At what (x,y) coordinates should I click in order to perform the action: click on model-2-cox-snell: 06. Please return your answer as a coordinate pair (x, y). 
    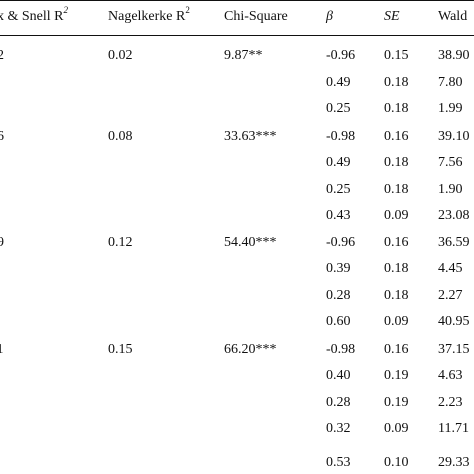
    Looking at the image, I should click on (2, 136).